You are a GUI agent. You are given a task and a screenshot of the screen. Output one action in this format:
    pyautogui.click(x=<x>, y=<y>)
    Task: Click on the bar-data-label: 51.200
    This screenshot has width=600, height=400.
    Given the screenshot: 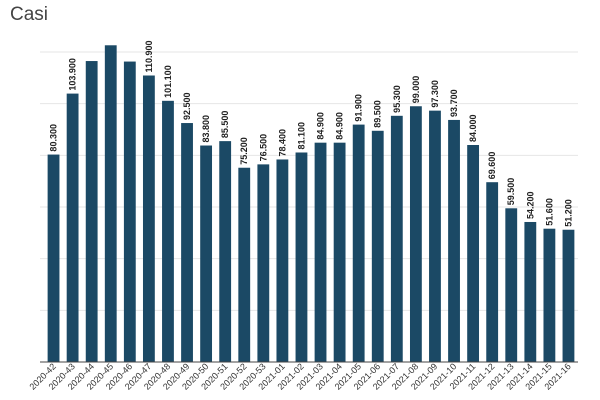 What is the action you would take?
    pyautogui.click(x=568, y=213)
    